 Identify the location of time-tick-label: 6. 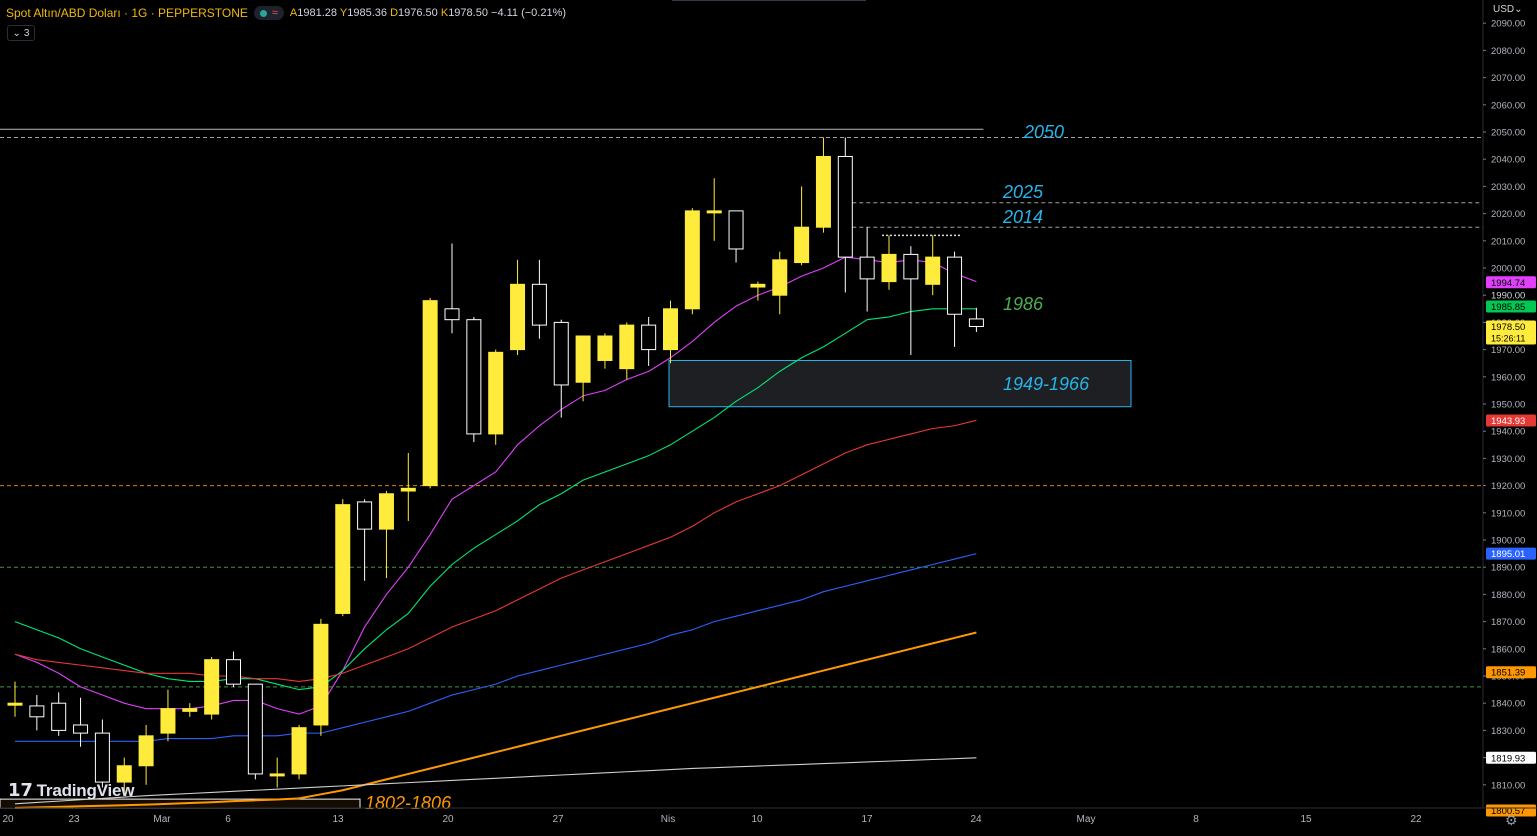
(228, 819).